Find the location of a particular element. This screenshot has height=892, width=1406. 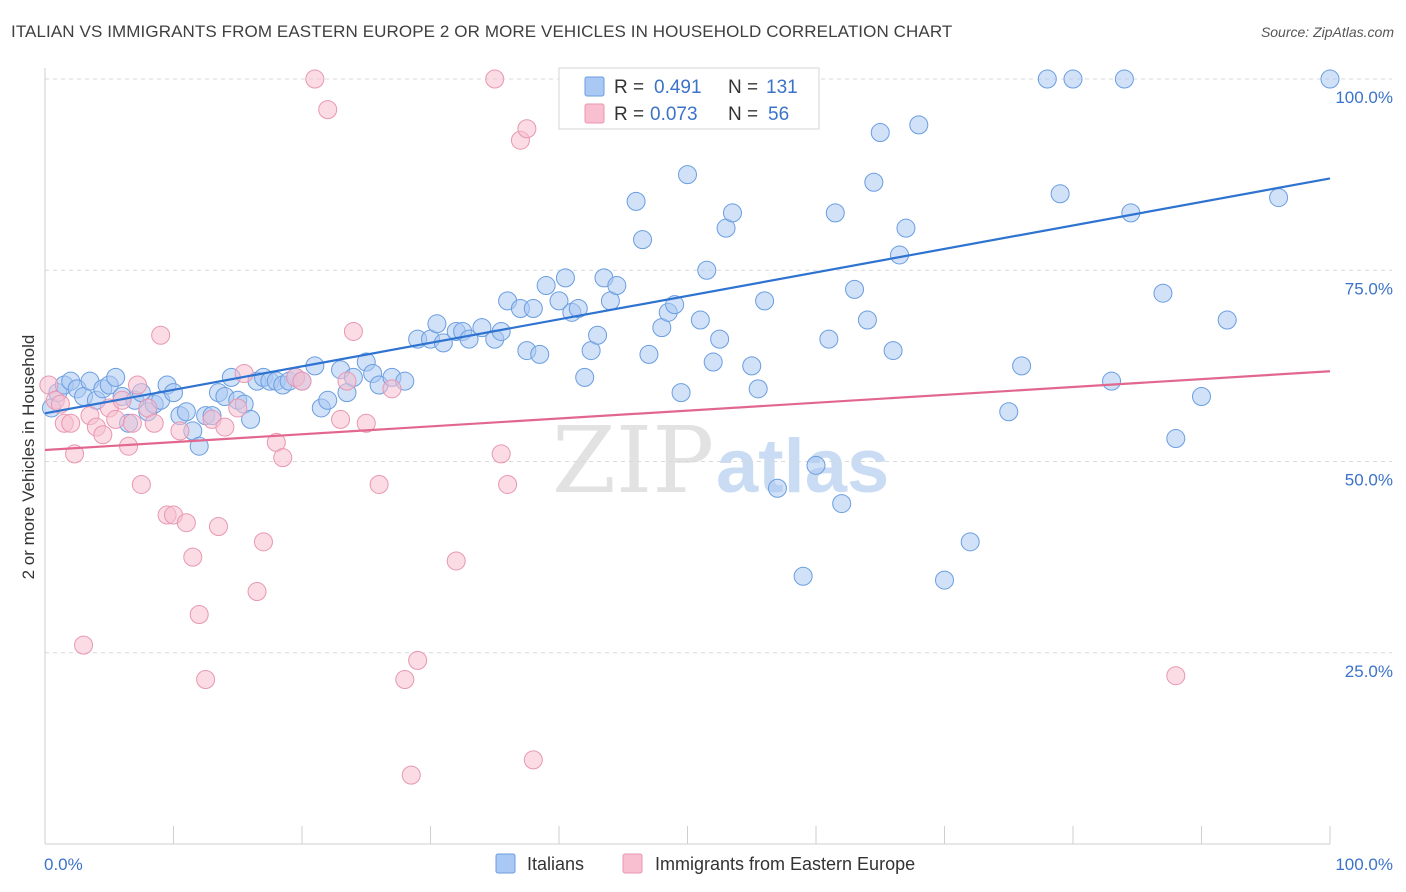

stats-immigrants-r-label: R = is located at coordinates (629, 114).